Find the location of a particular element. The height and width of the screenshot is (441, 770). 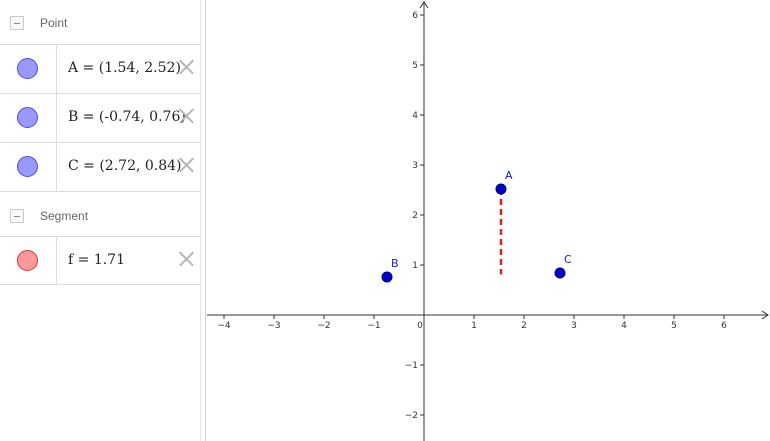

y-tick-label: 2 is located at coordinates (415, 216).